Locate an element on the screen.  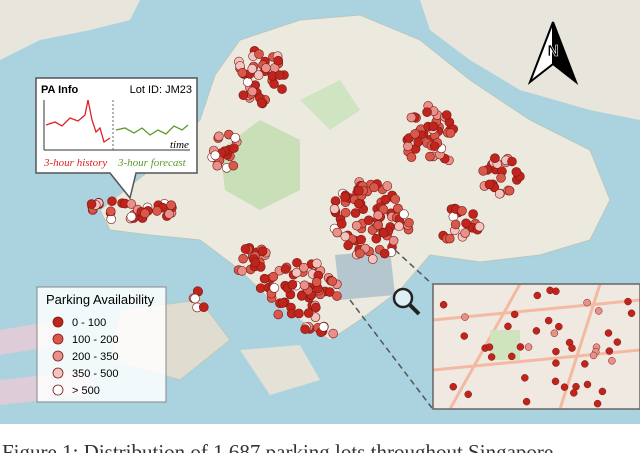
land-johor is located at coordinates (530, 60).